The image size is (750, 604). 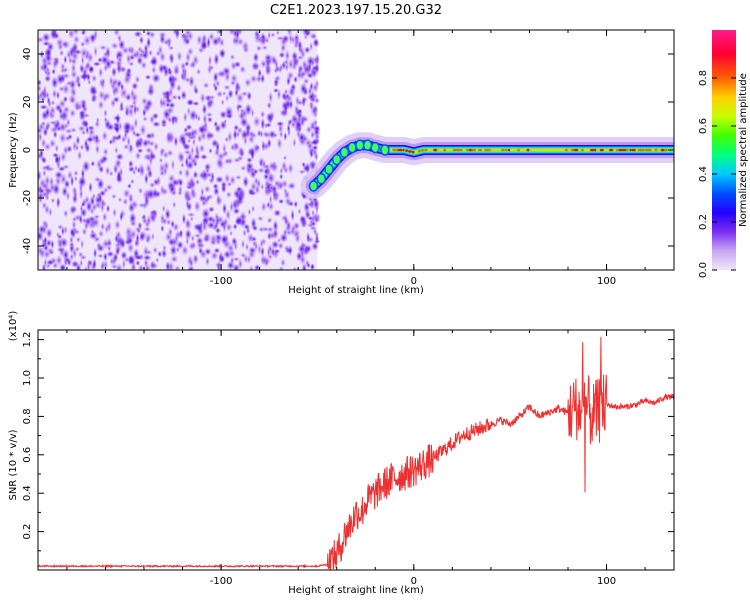 What do you see at coordinates (356, 10) in the screenshot?
I see `chart-title: C2E1.2023.197.15.20.G32` at bounding box center [356, 10].